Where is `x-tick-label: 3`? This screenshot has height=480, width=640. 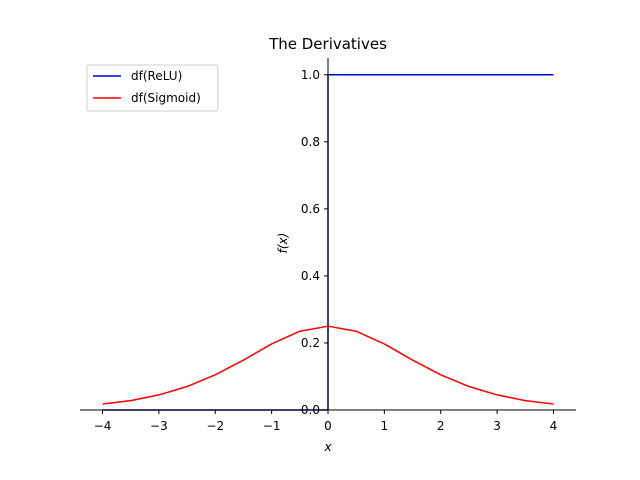
x-tick-label: 3 is located at coordinates (497, 426).